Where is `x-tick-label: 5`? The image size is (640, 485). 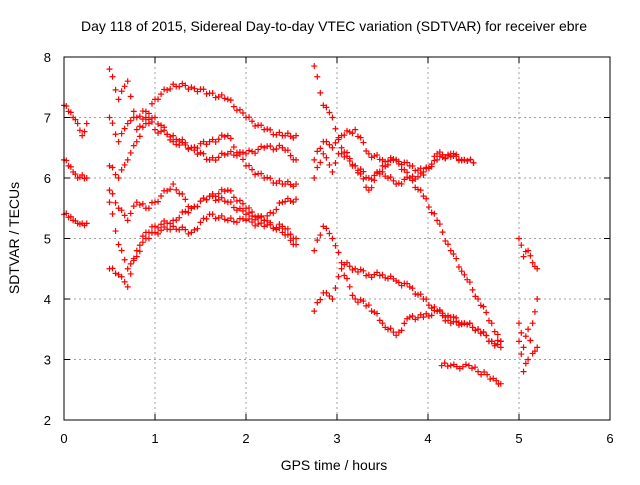 x-tick-label: 5 is located at coordinates (518, 438).